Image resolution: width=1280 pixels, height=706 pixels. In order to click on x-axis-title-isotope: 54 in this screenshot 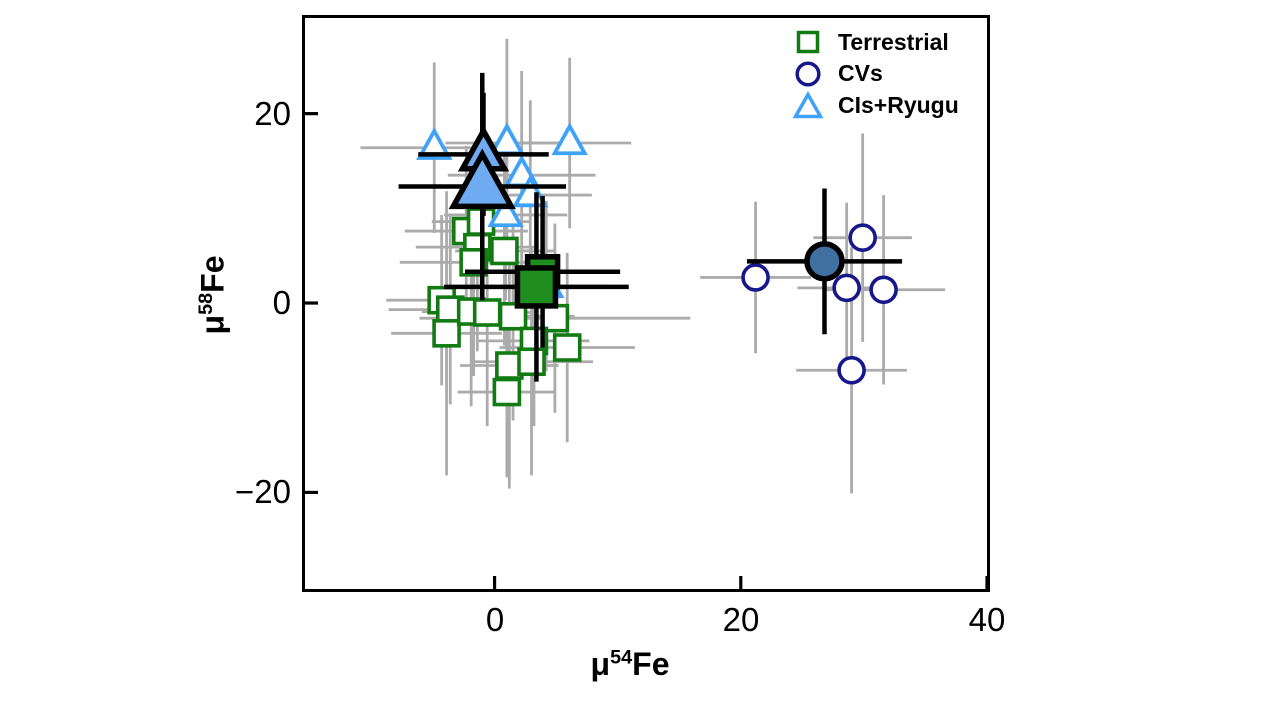, I will do `click(621, 657)`.